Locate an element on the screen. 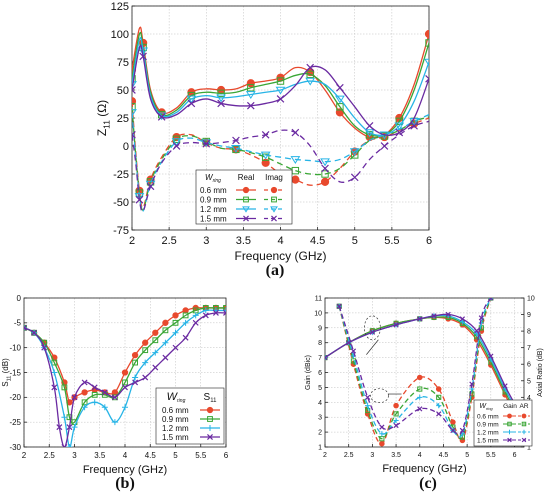 This screenshot has width=550, height=495. series-ar-2-line is located at coordinates (415, 368).